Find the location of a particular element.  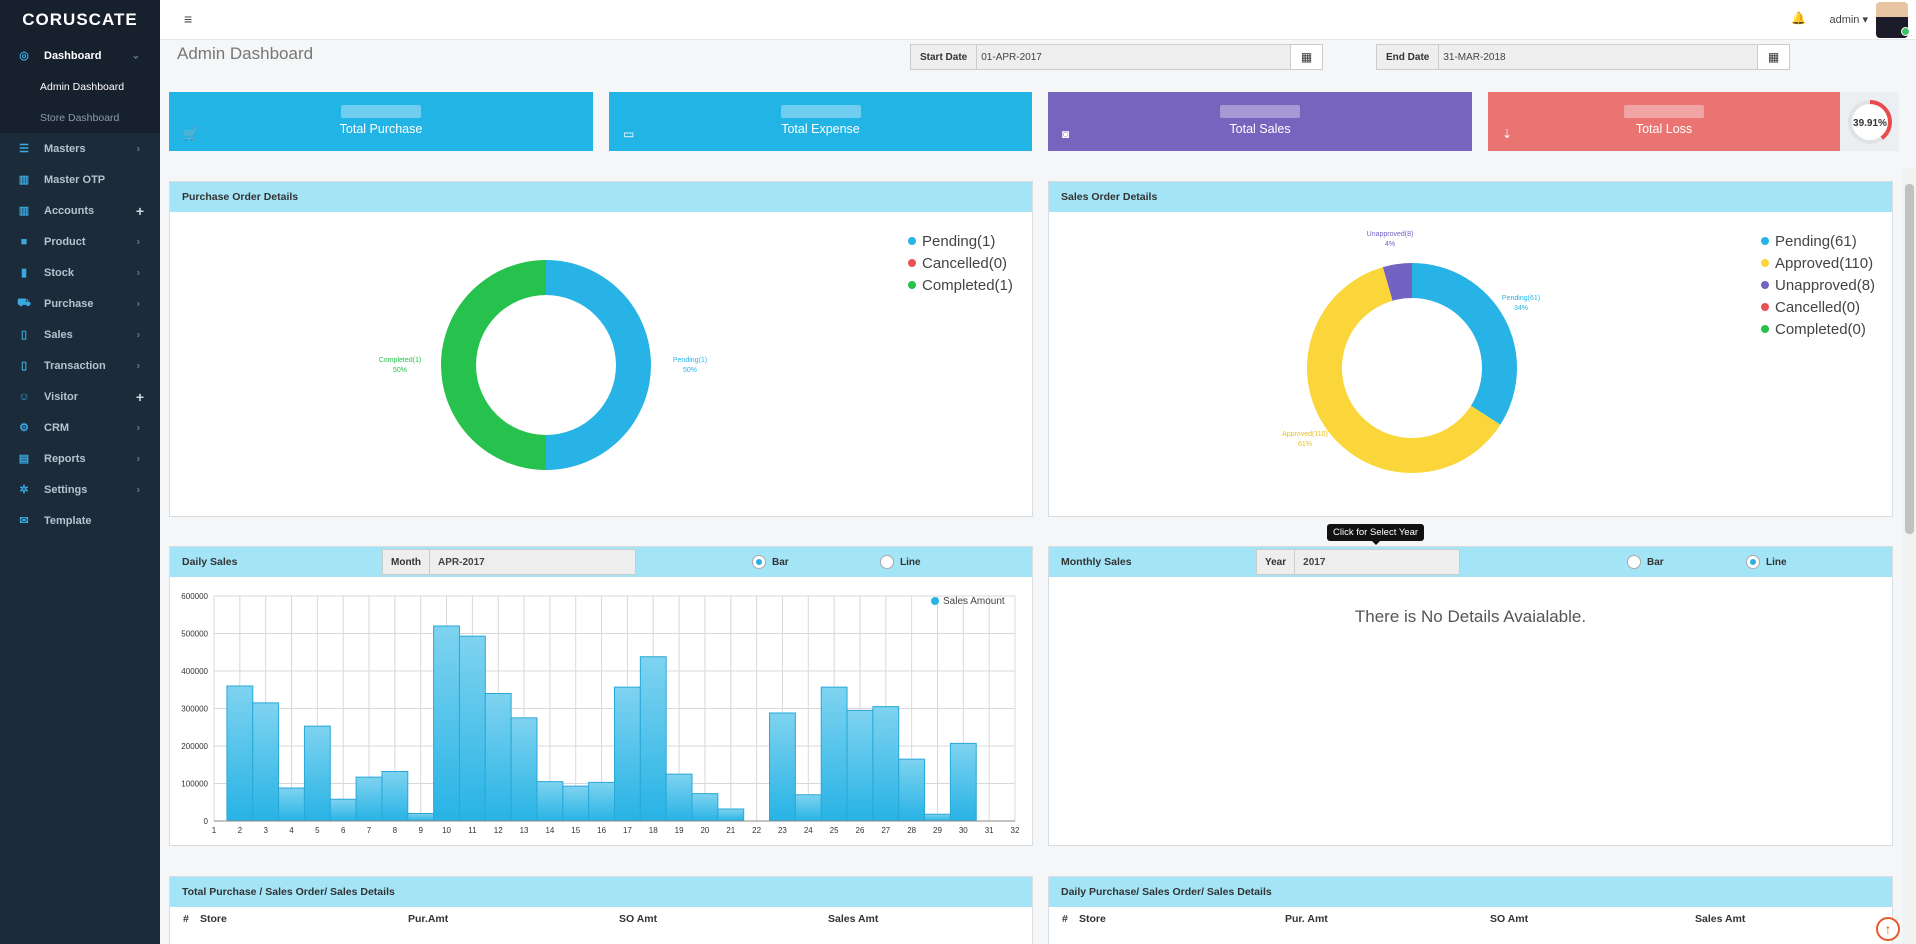

stat-card-total-loss: Total Loss ⇣ is located at coordinates (1664, 121).